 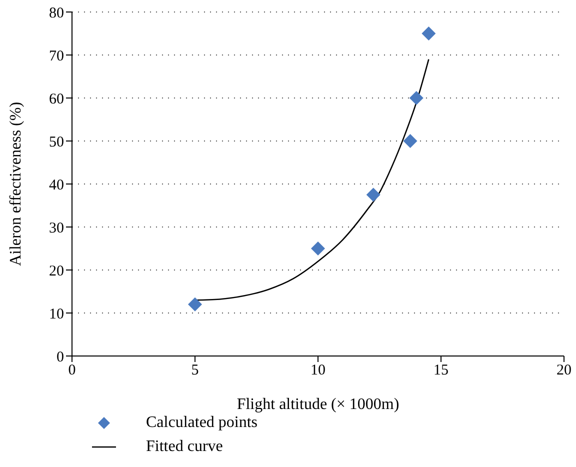 What do you see at coordinates (16, 184) in the screenshot?
I see `y-axis-title: Aileron effectiveness (%)` at bounding box center [16, 184].